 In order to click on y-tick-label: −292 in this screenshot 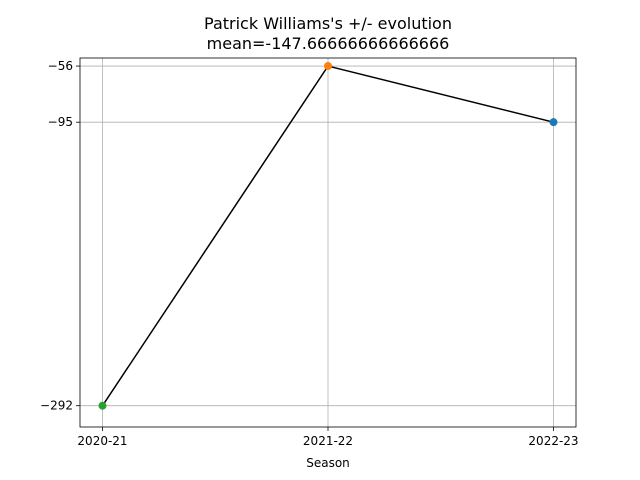, I will do `click(56, 406)`.